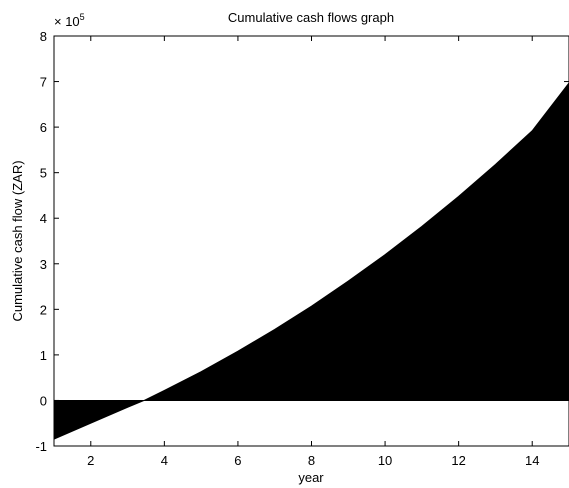 The height and width of the screenshot is (488, 569). What do you see at coordinates (237, 460) in the screenshot?
I see `x-tick-label: 6` at bounding box center [237, 460].